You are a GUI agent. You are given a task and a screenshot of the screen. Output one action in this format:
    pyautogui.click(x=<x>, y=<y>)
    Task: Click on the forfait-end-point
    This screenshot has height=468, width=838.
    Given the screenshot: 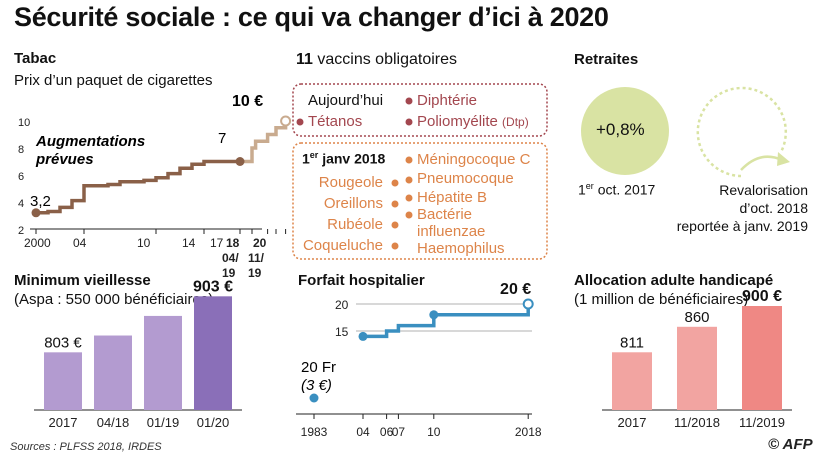 What is the action you would take?
    pyautogui.click(x=528, y=304)
    